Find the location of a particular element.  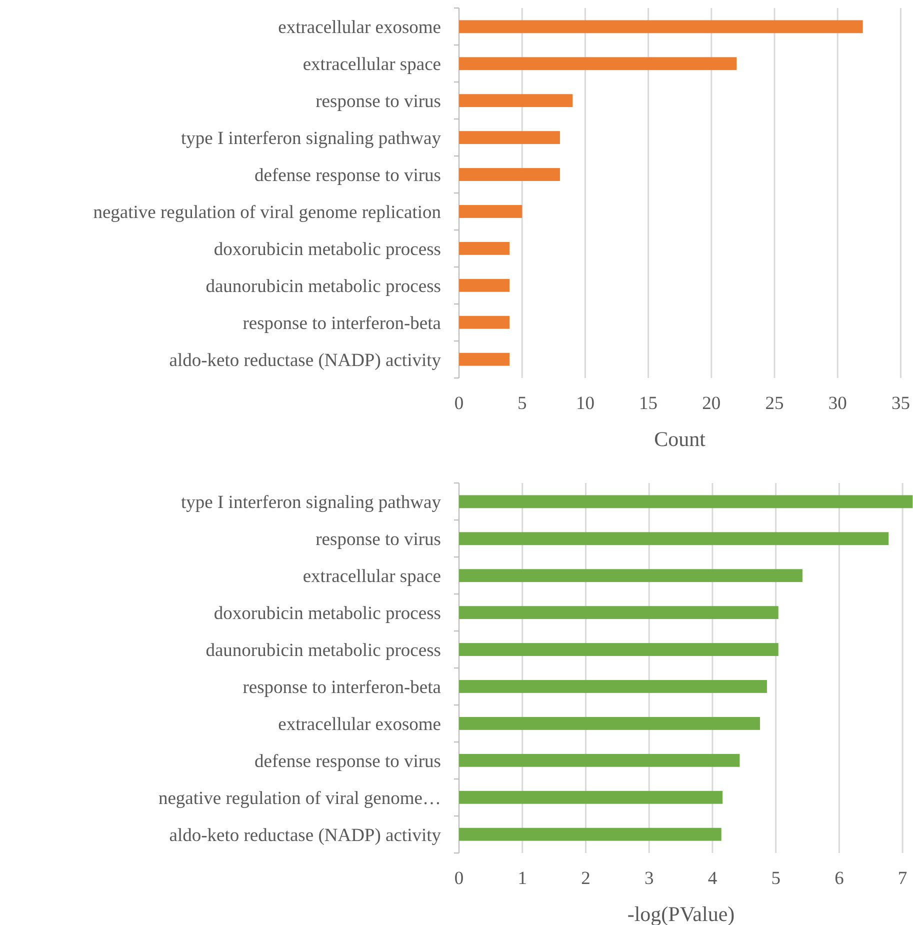

x-tick-label: 1 is located at coordinates (522, 879).